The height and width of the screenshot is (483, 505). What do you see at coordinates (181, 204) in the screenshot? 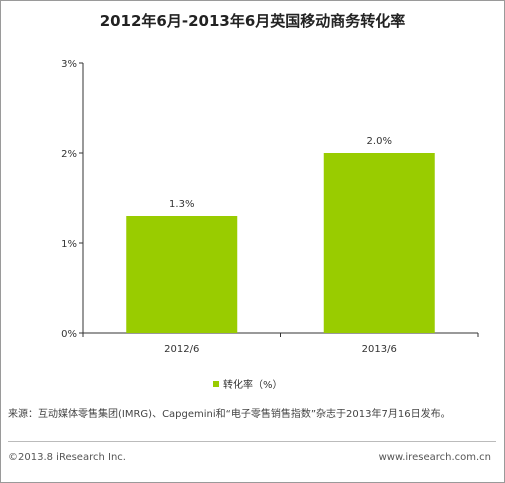
I see `data-label: 1.3%` at bounding box center [181, 204].